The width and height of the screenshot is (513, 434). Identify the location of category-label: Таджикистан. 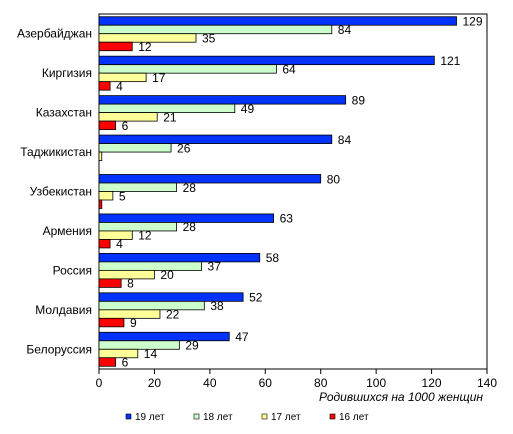
(56, 152).